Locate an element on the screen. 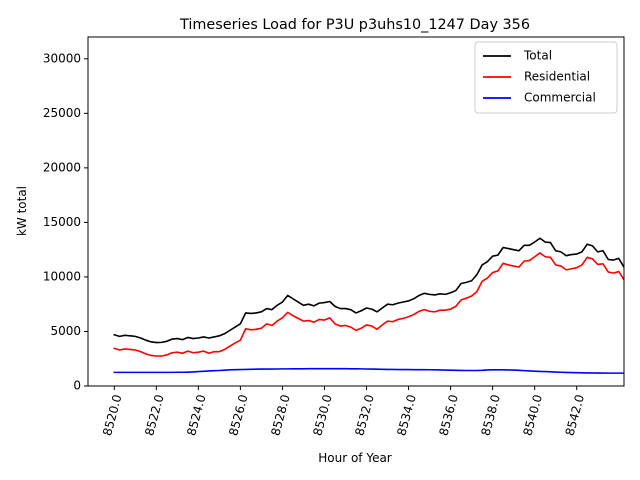 The height and width of the screenshot is (480, 640). y-tick-label: 0 is located at coordinates (77, 386).